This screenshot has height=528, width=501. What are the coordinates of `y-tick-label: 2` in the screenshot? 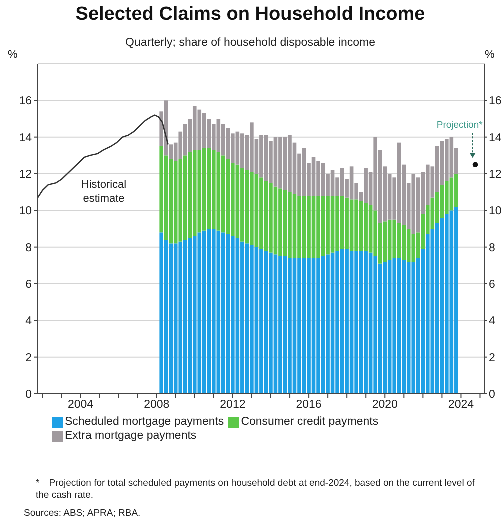 It's located at (29, 358).